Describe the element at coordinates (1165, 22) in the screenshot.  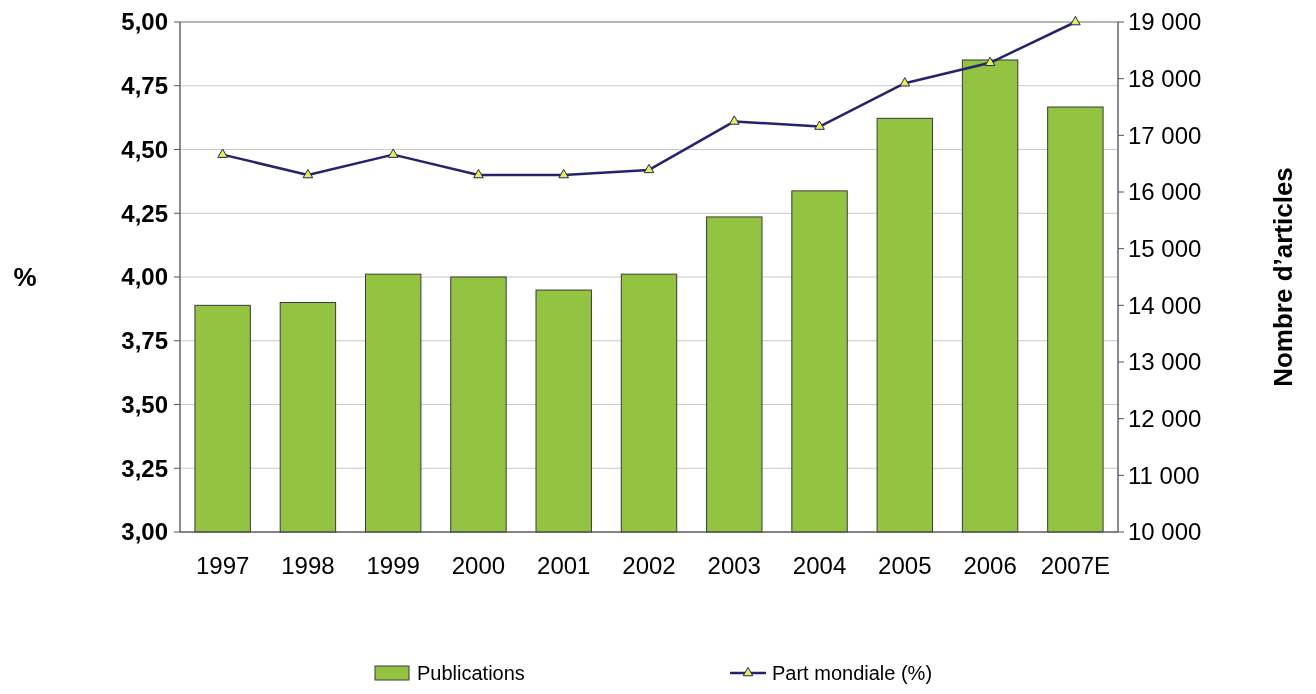
I see `y2-tick-label: 19 000` at that location.